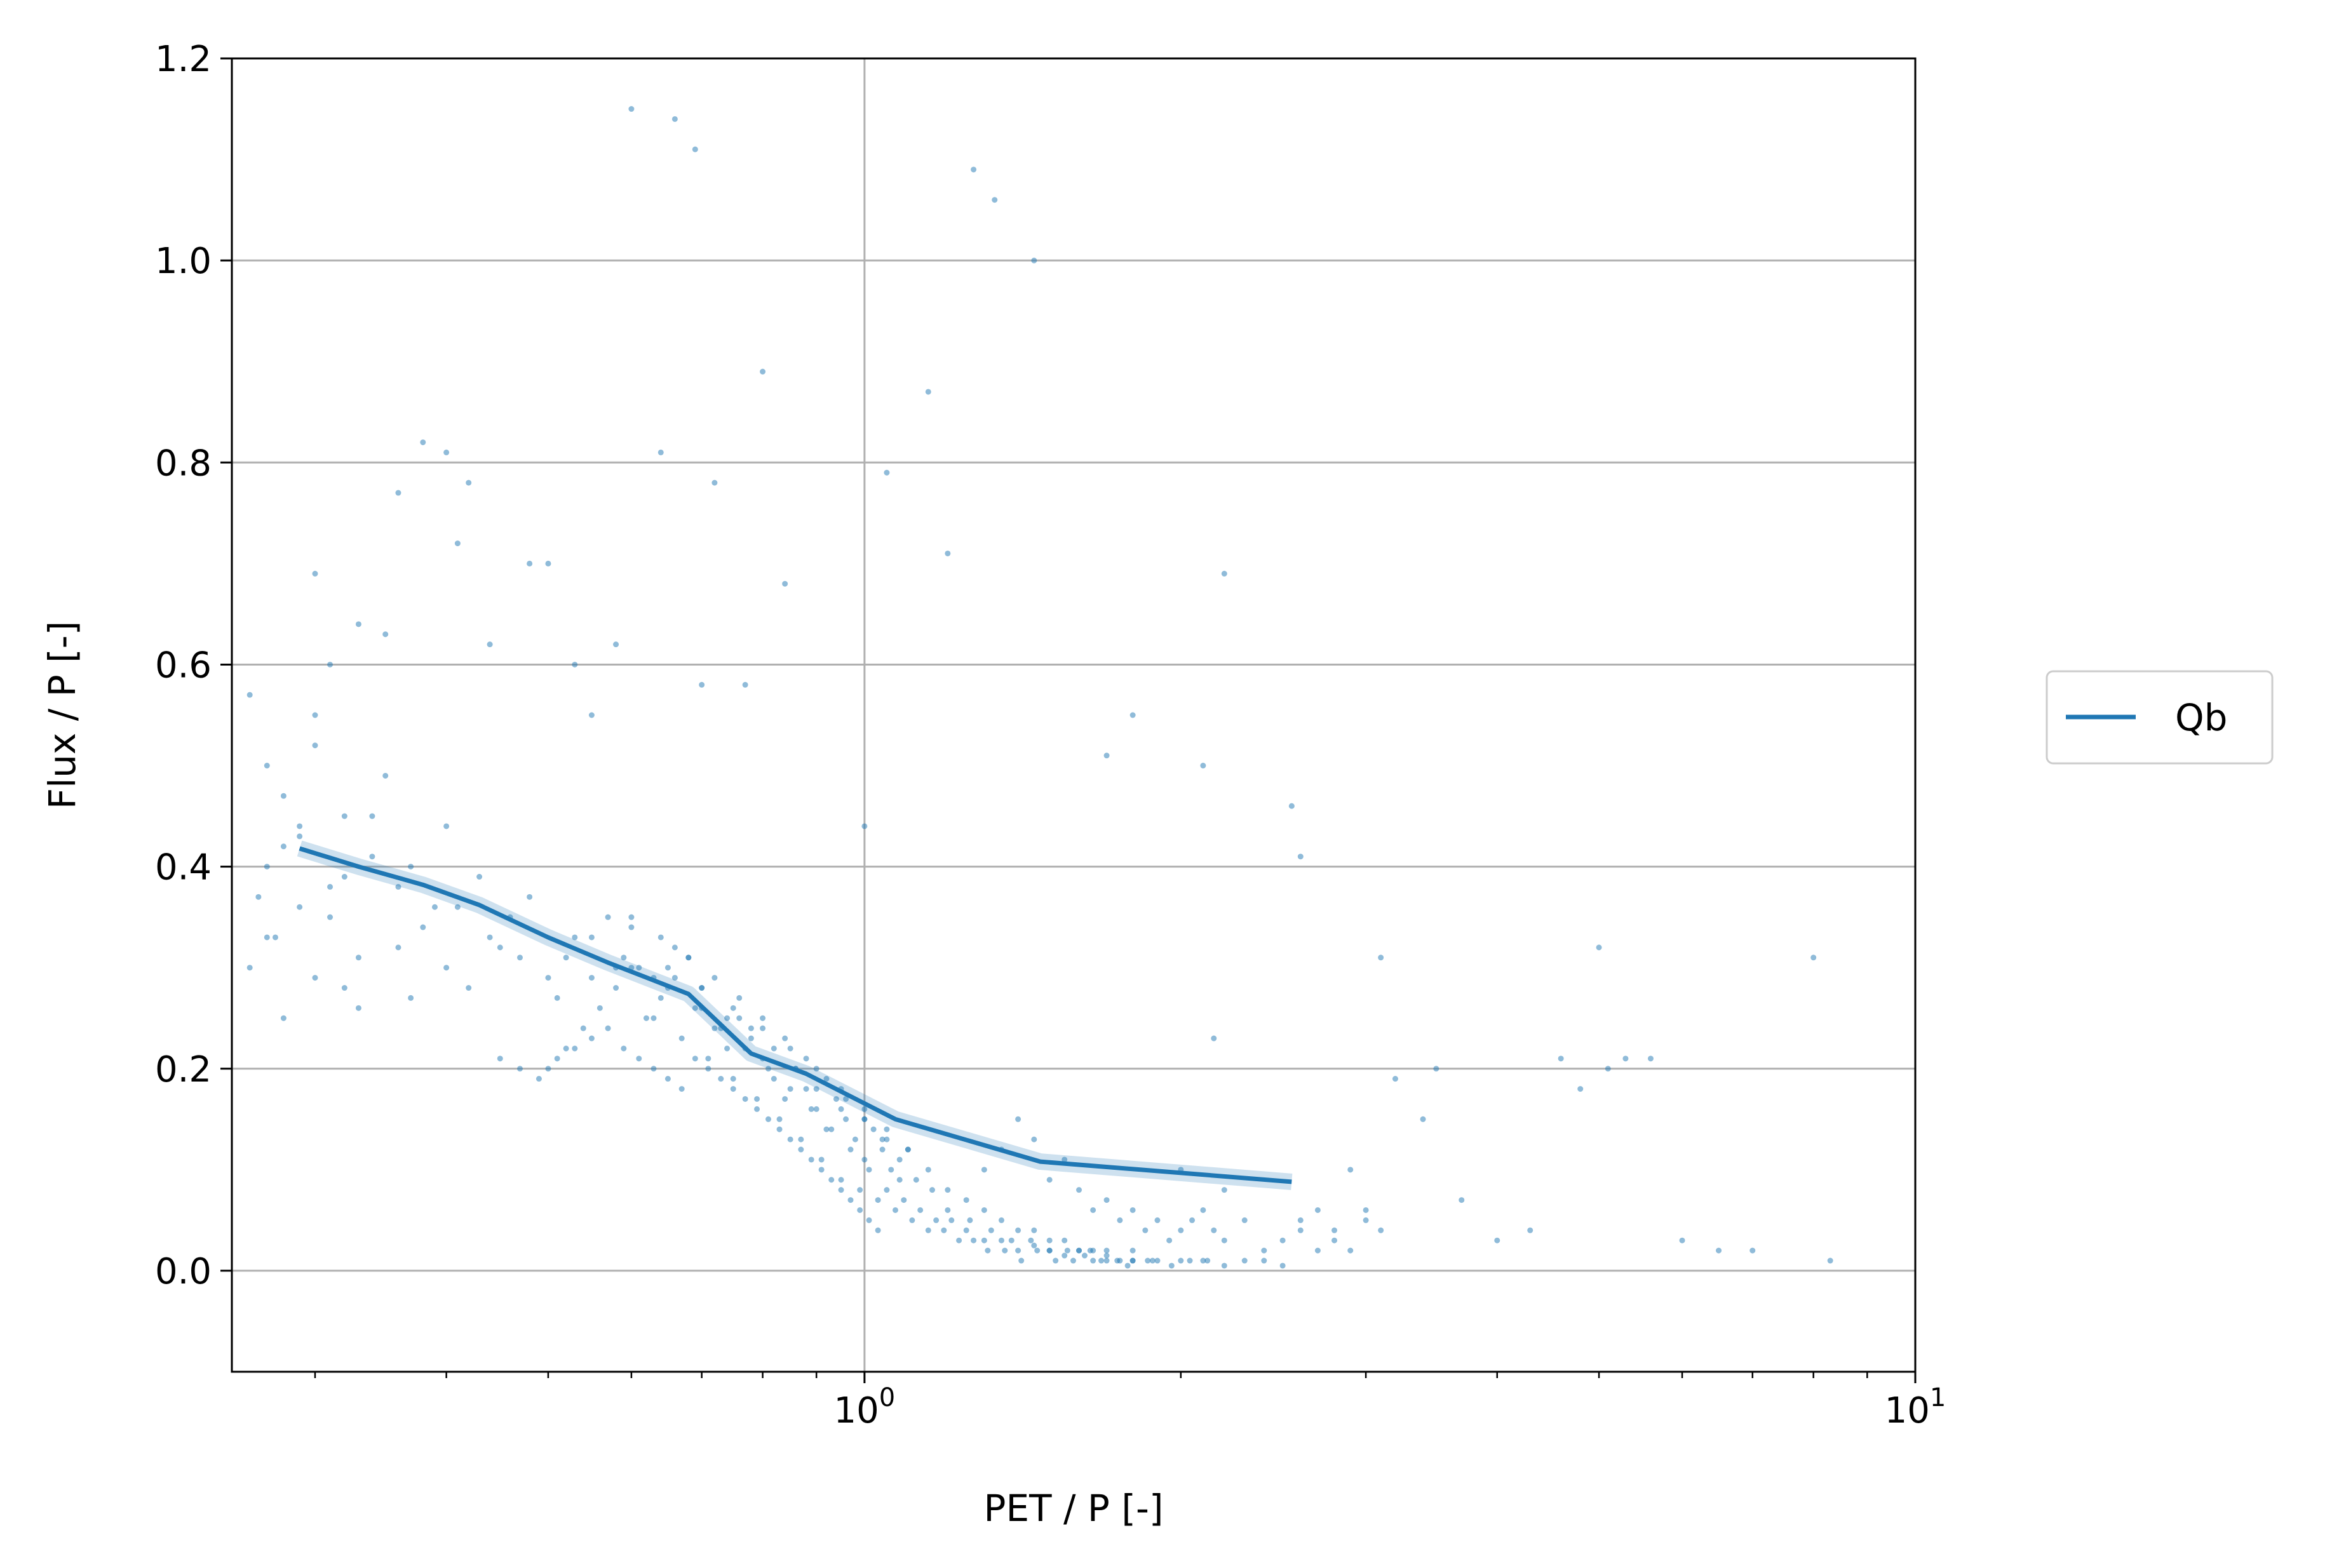 This screenshot has width=2339, height=1568. Describe the element at coordinates (2201, 717) in the screenshot. I see `legend-label-qb: Qb` at that location.